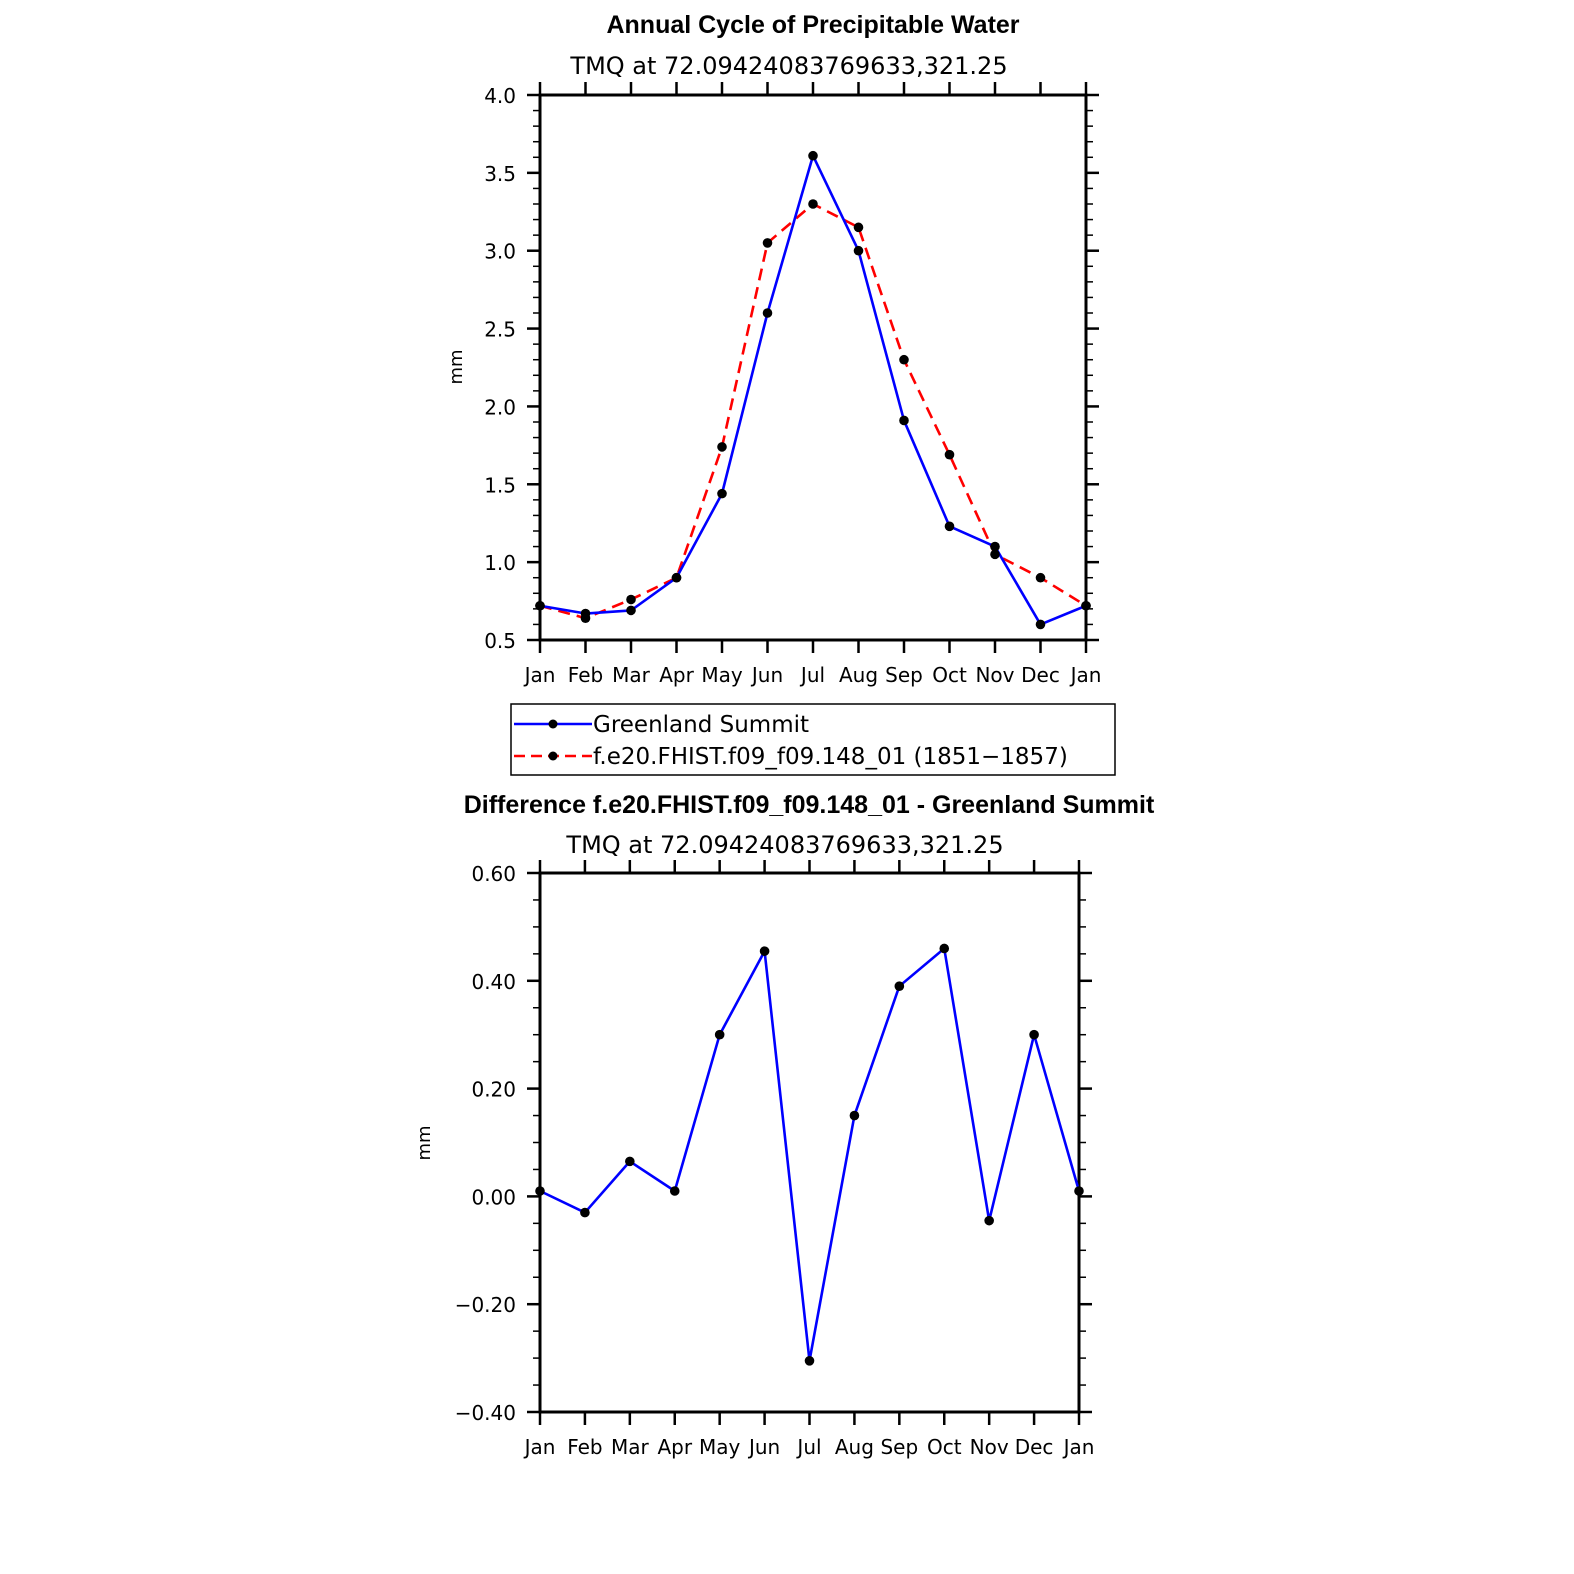  What do you see at coordinates (553, 724) in the screenshot?
I see `legend-marker-greenland` at bounding box center [553, 724].